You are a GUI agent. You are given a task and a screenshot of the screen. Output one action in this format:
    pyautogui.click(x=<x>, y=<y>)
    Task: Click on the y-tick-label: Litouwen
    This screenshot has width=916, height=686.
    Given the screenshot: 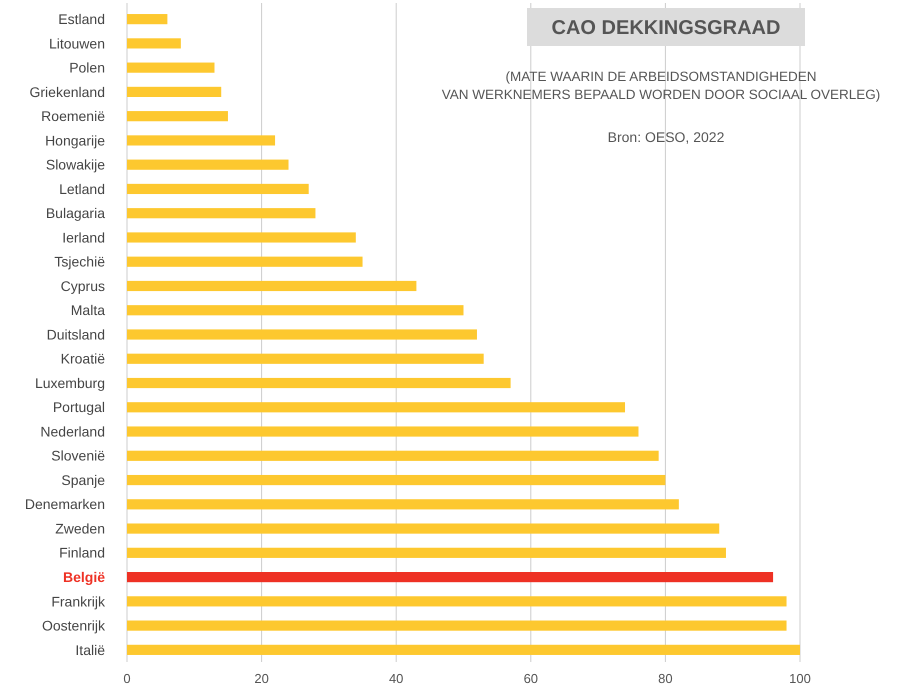 What is the action you would take?
    pyautogui.click(x=76, y=43)
    